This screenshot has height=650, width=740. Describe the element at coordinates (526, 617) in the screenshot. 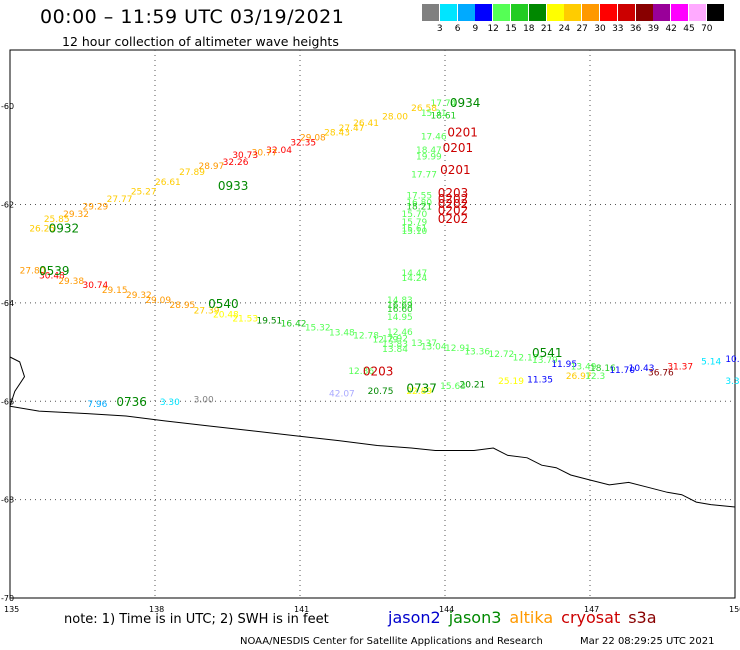

I see `satellite-legend: jason2 jason3 altika cryosat s3a` at that location.